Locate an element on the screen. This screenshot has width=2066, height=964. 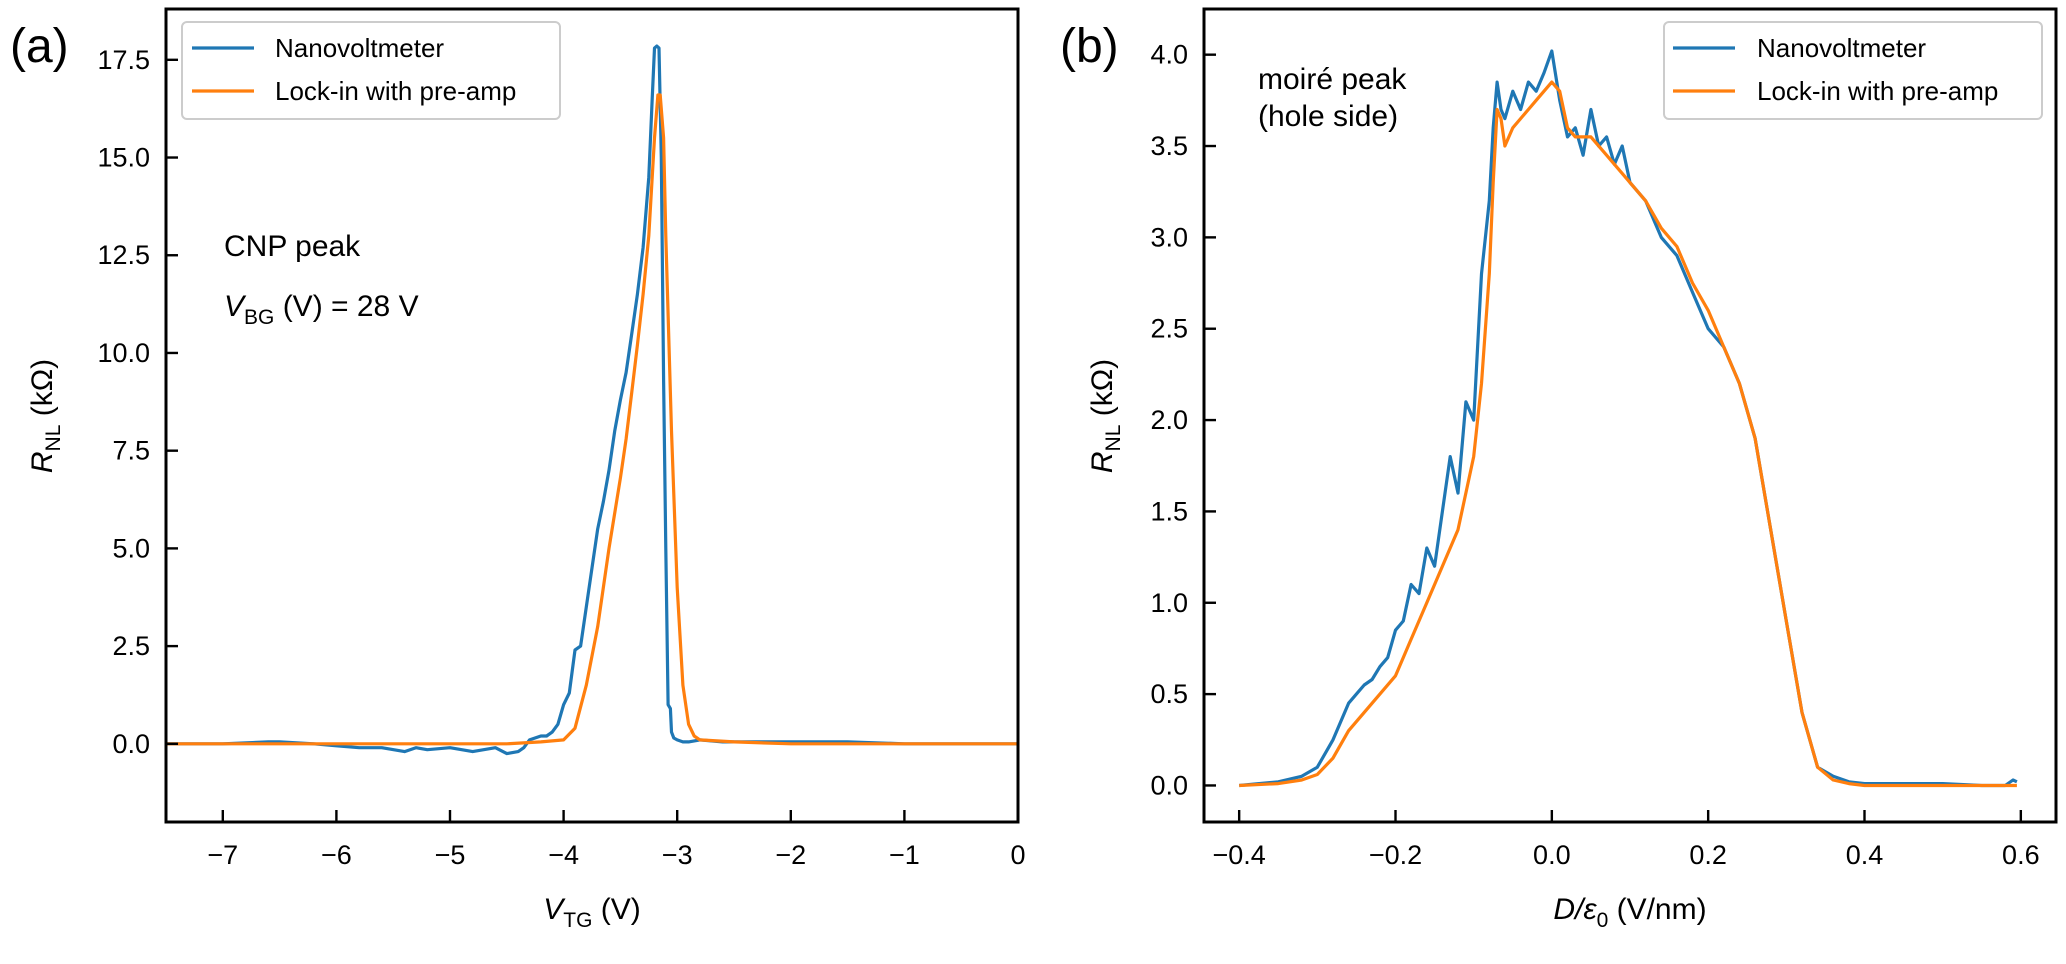
annotation-vbg-sub: BG is located at coordinates (259, 317).